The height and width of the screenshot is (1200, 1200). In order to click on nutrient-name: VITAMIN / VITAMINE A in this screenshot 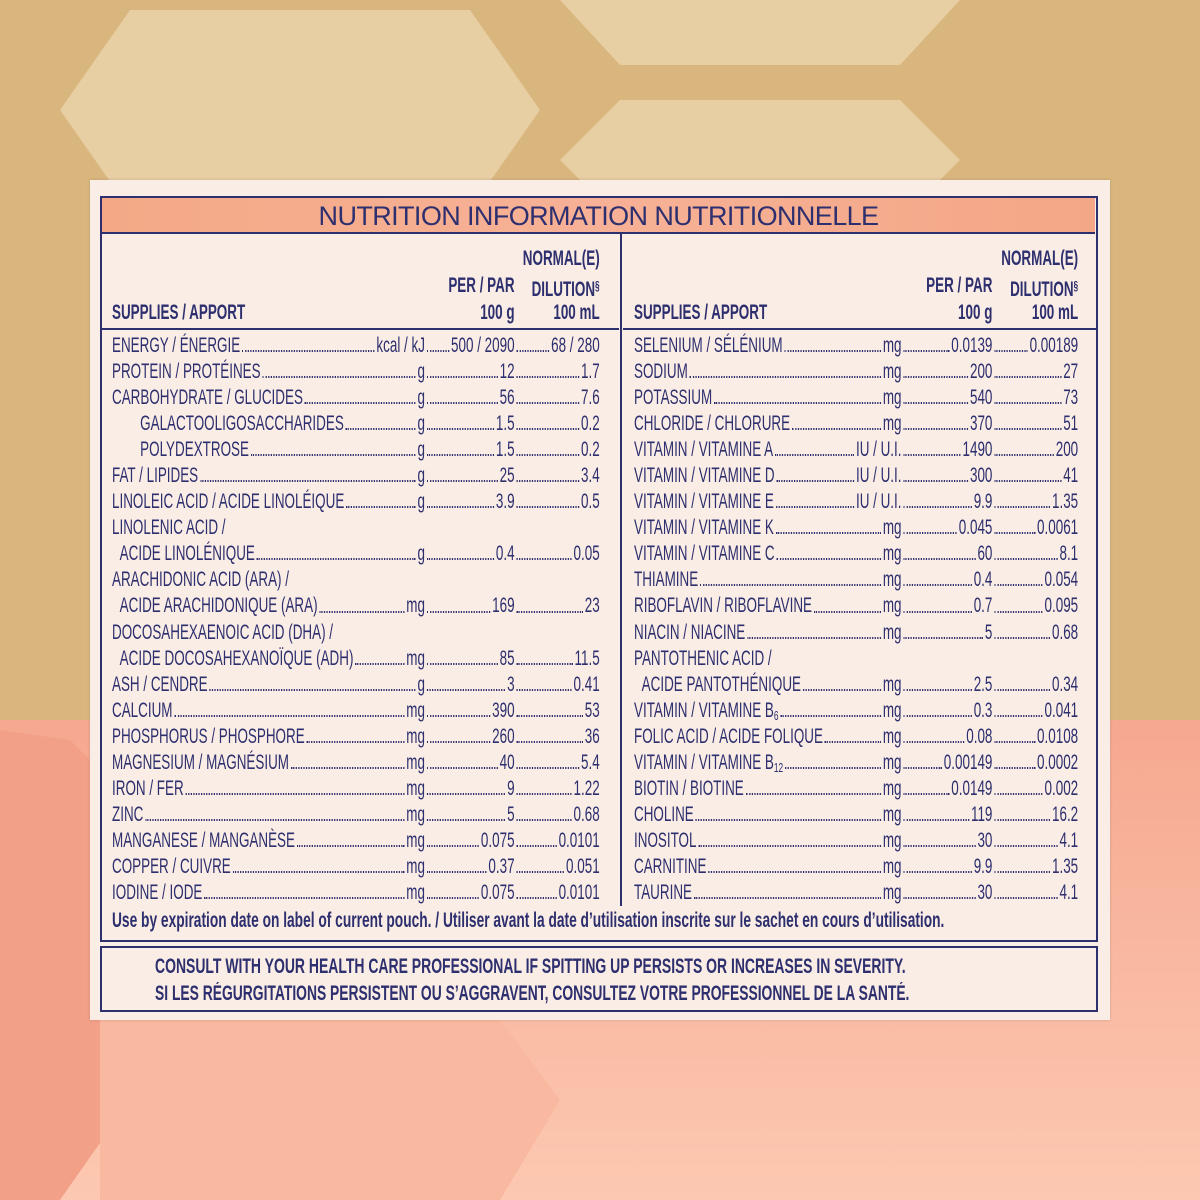, I will do `click(703, 450)`.